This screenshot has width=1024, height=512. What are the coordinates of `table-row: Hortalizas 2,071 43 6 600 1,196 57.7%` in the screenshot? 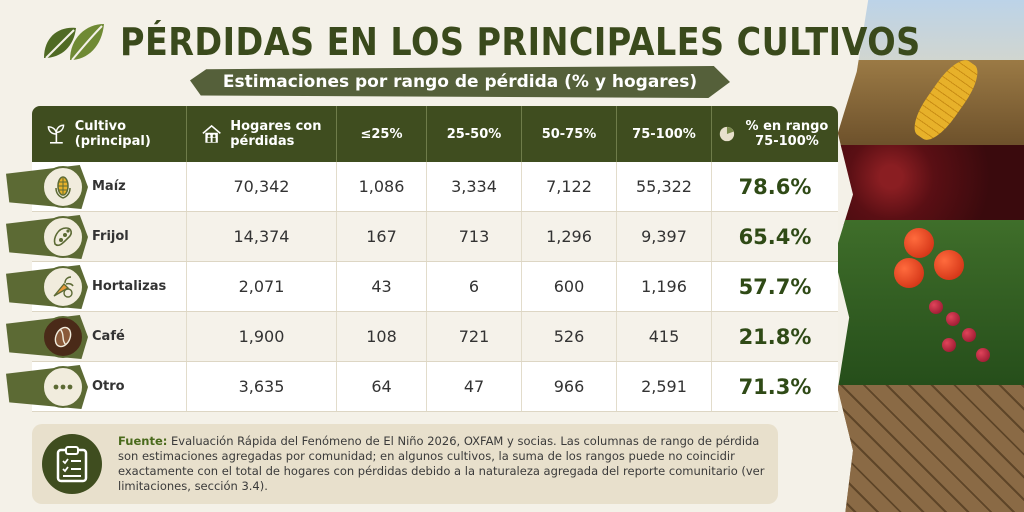 It's located at (422, 287).